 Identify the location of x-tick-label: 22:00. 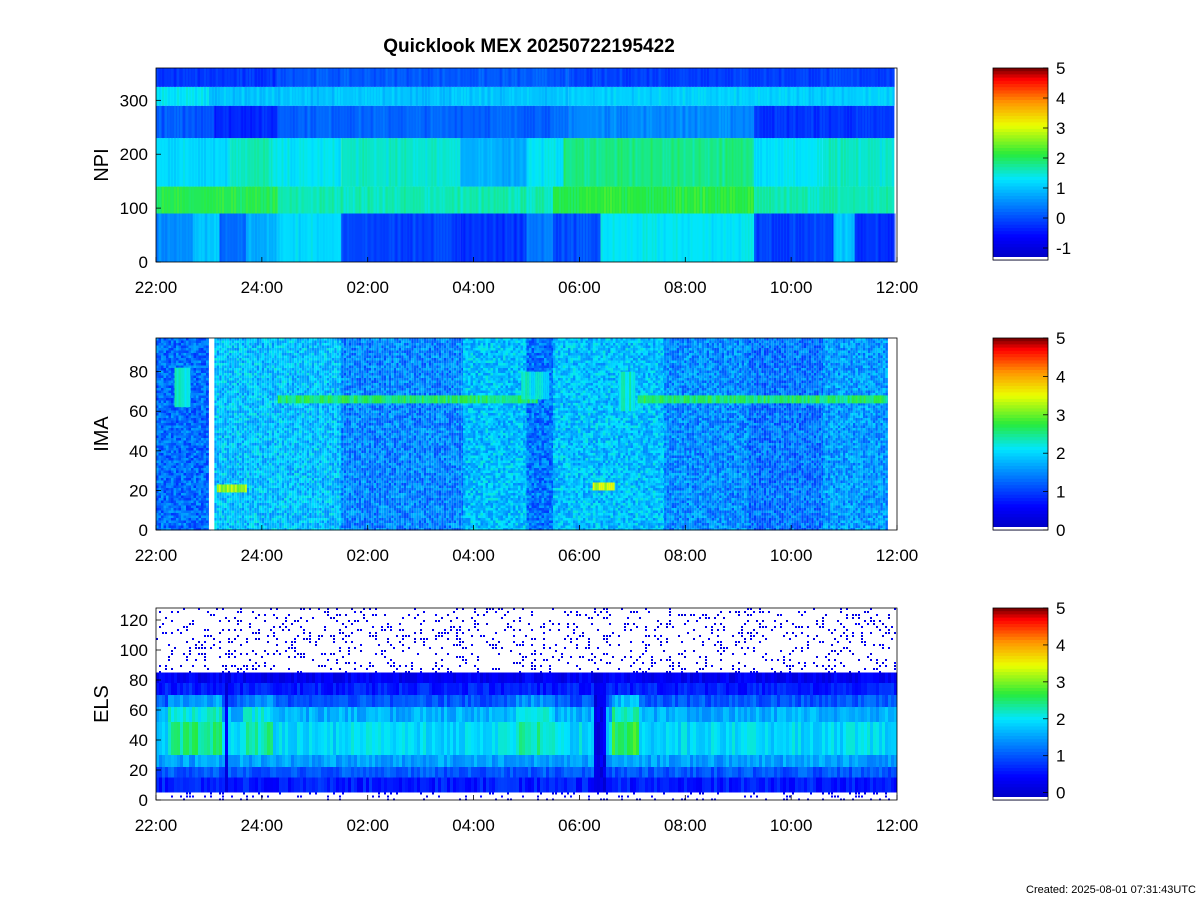
(156, 287).